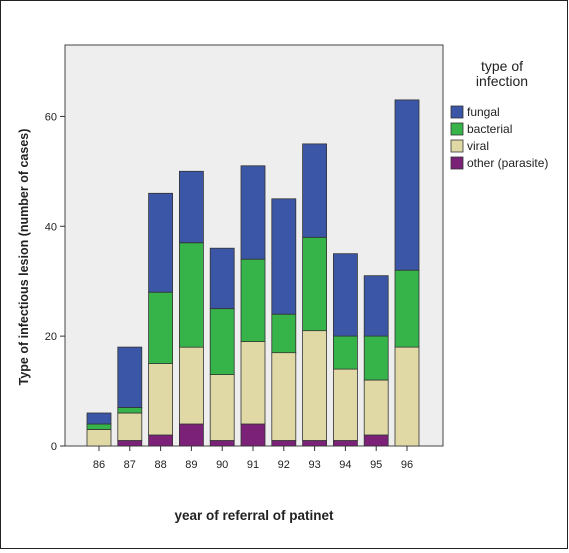 This screenshot has height=553, width=569. Describe the element at coordinates (345, 443) in the screenshot. I see `bar-segment-other-parasite--94` at that location.